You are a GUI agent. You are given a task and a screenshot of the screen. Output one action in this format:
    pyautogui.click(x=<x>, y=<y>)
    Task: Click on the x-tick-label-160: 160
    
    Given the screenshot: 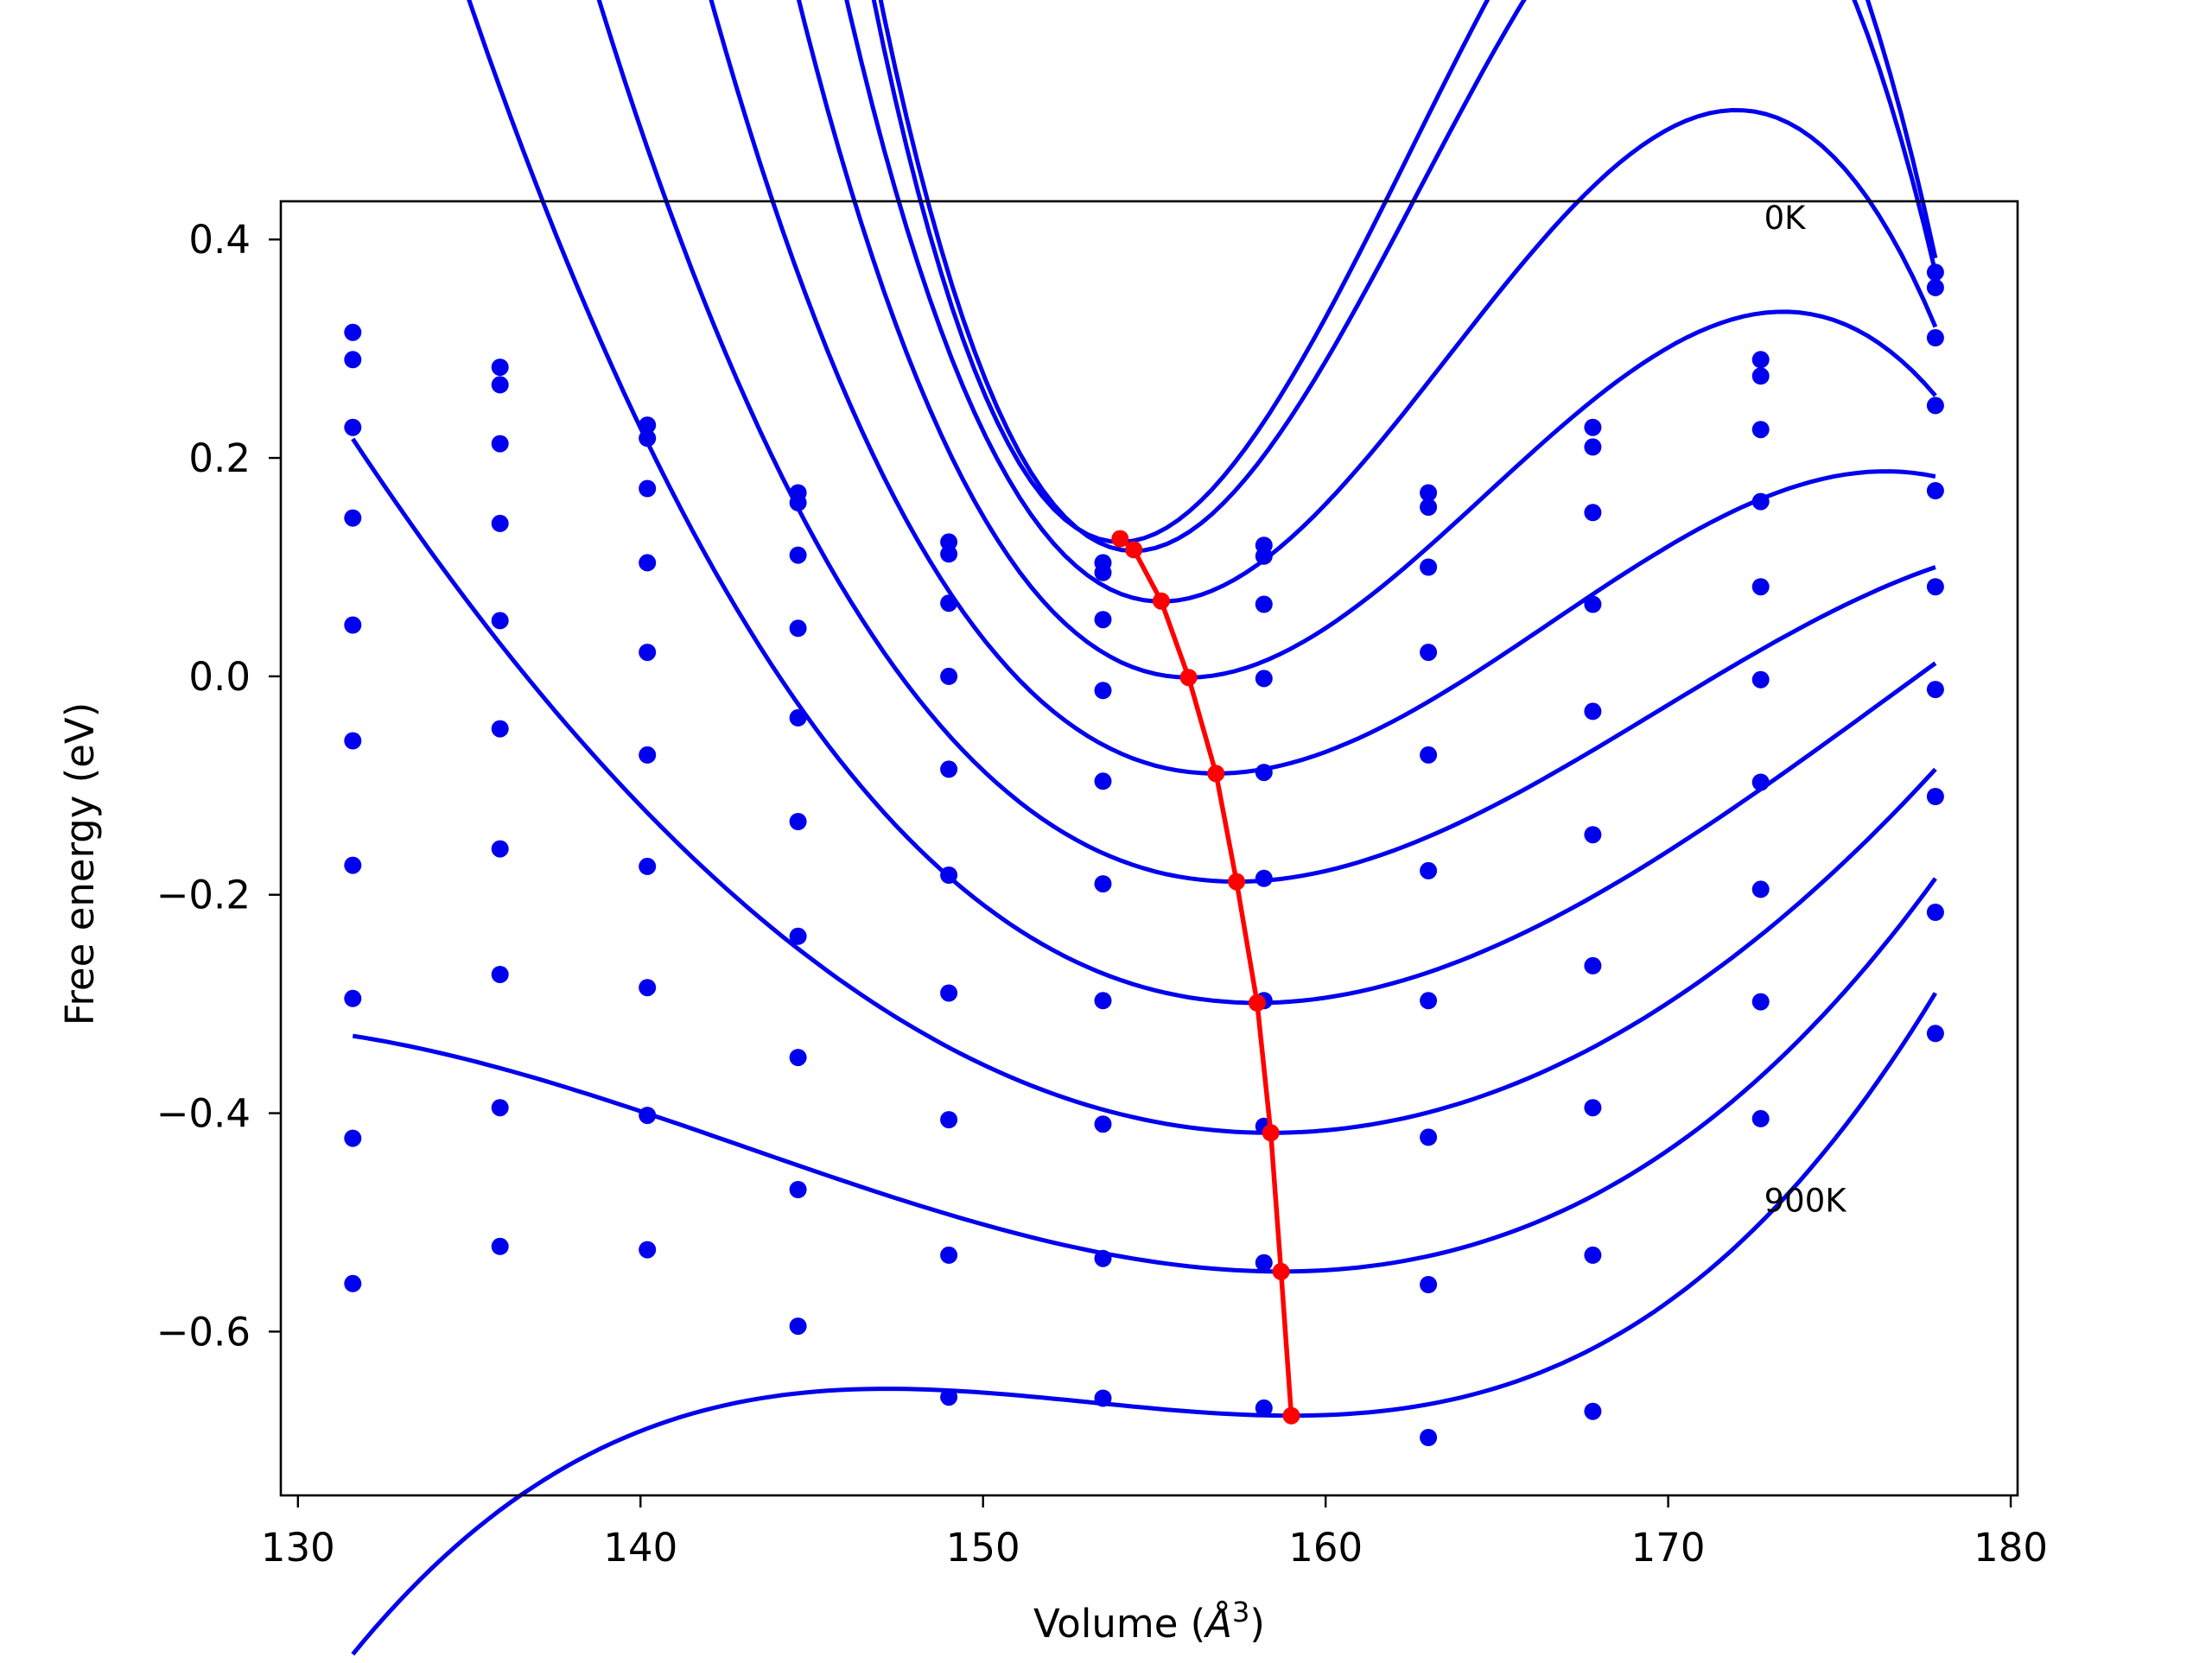 What is the action you would take?
    pyautogui.click(x=1325, y=1548)
    